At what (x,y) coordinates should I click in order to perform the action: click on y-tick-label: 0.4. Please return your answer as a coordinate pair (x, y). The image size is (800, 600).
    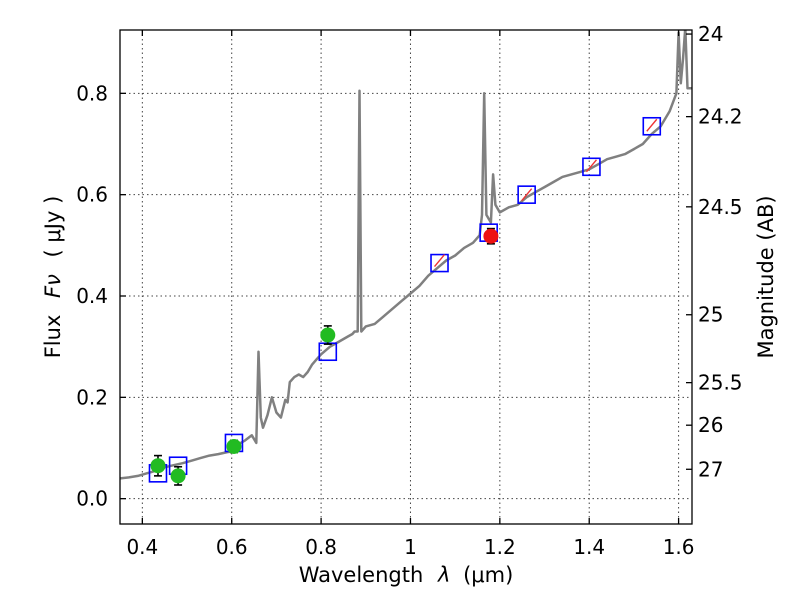
    Looking at the image, I should click on (92, 296).